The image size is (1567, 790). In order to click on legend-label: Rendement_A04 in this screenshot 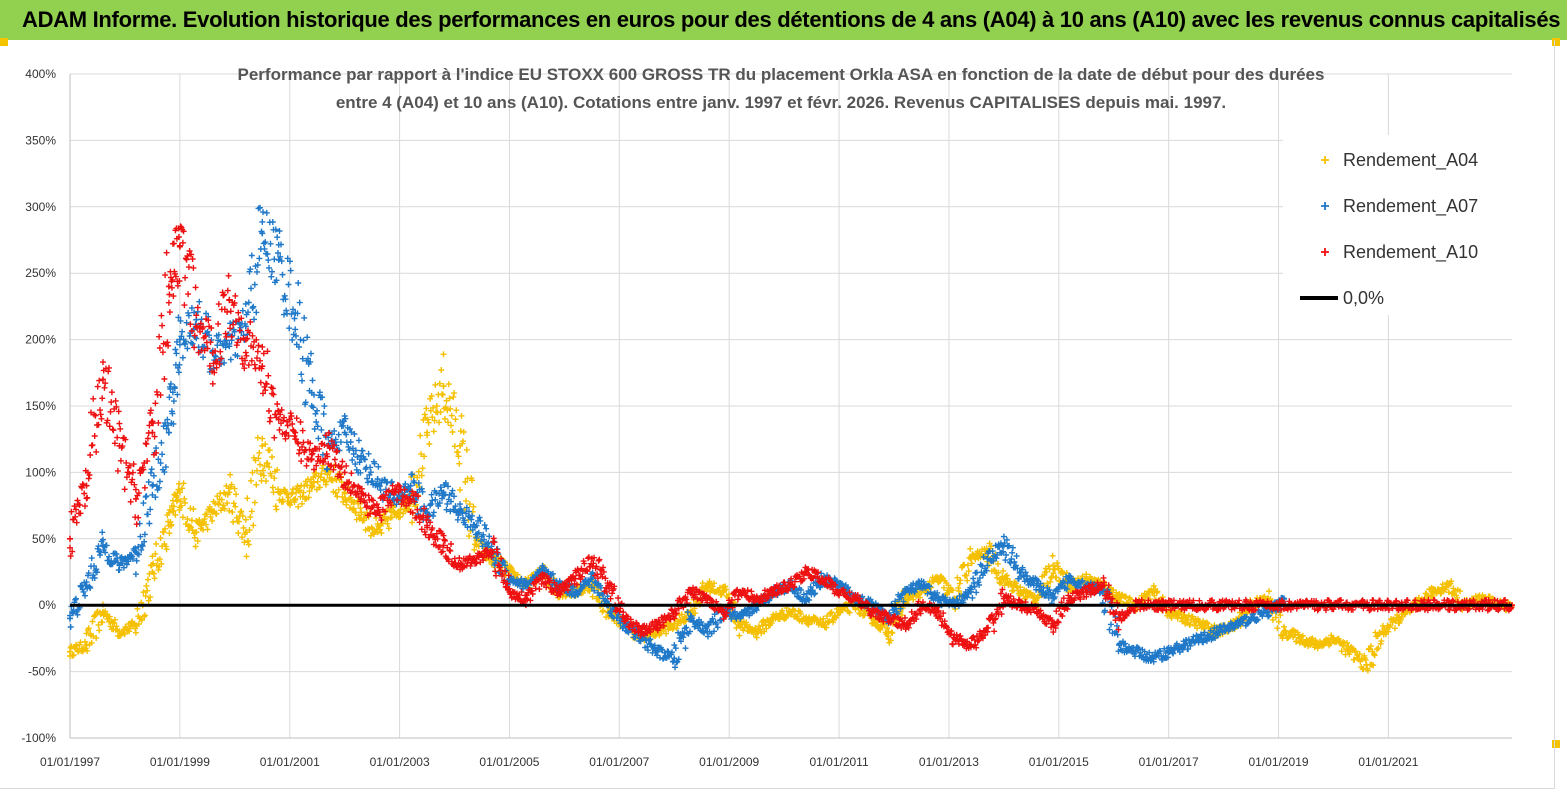, I will do `click(1410, 160)`.